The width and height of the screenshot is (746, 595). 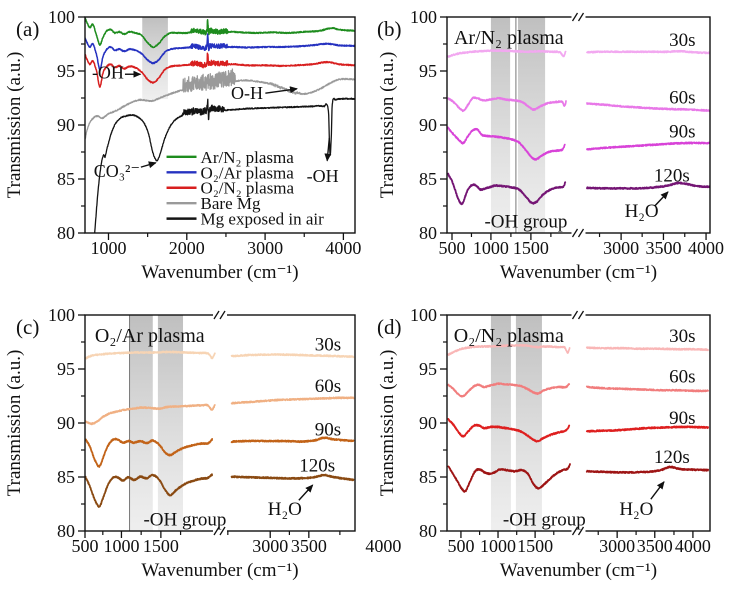 I want to click on legend-label: Ar/N₂ plasma, so click(x=248, y=157).